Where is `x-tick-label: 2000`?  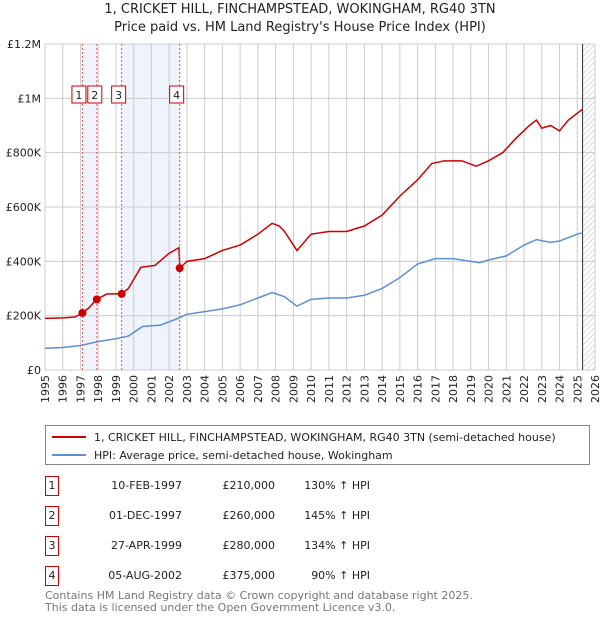 x-tick-label: 2000 is located at coordinates (134, 389).